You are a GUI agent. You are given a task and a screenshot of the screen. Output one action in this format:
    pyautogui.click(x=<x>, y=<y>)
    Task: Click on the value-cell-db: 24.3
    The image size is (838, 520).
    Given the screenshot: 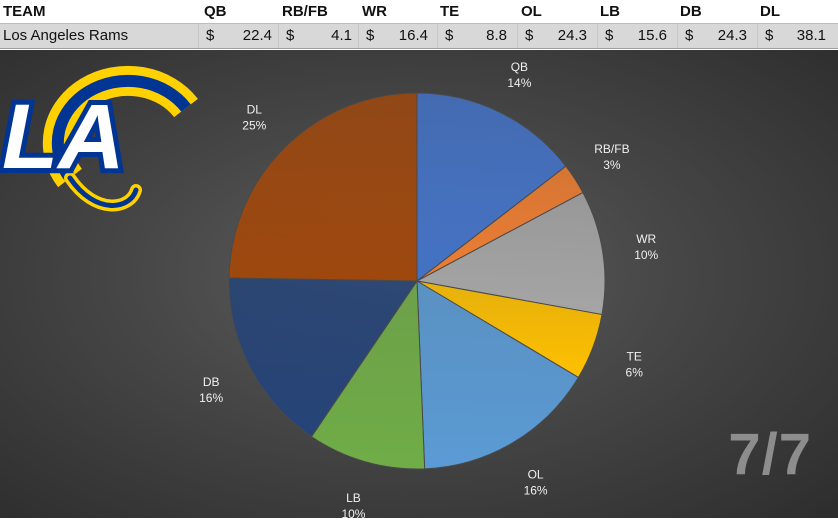 What is the action you would take?
    pyautogui.click(x=732, y=35)
    